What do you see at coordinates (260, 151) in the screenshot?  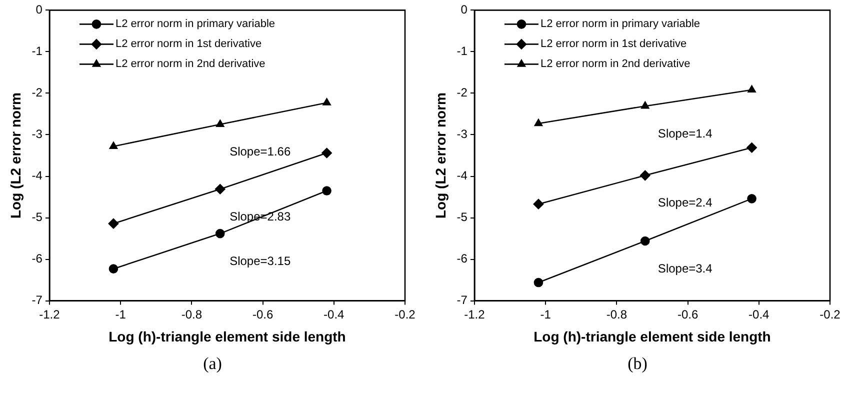 I see `annotation: Slope=1.66` at bounding box center [260, 151].